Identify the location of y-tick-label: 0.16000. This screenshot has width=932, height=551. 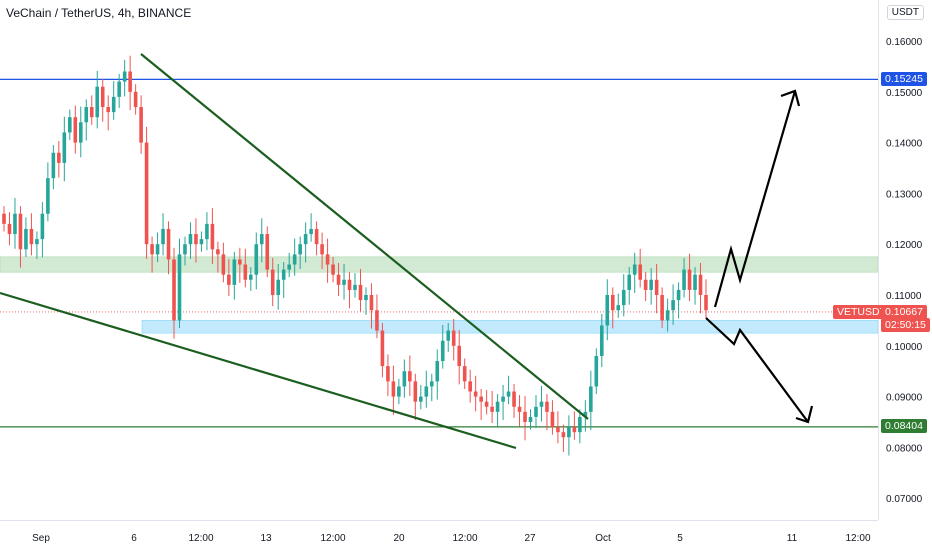
(904, 42).